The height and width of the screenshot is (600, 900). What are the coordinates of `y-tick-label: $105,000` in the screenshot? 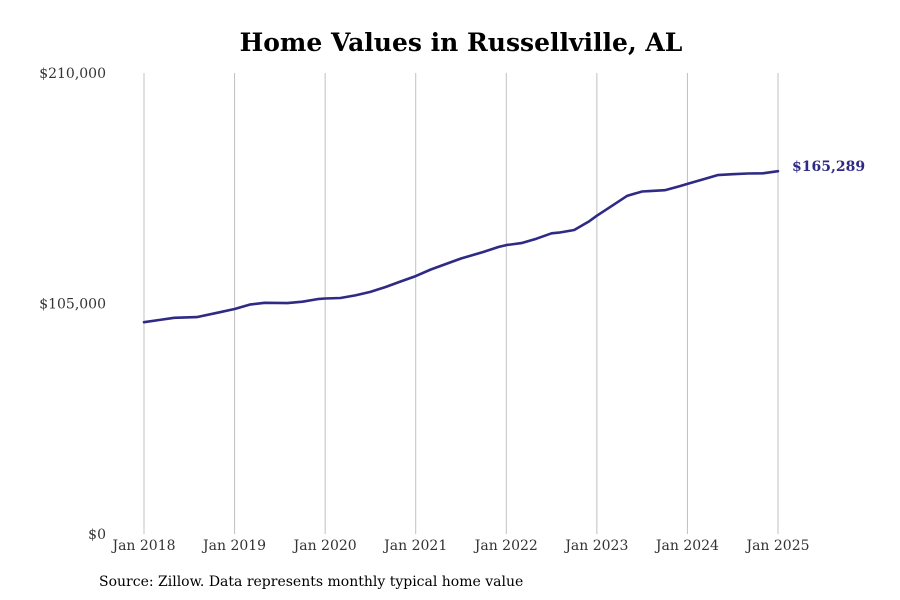 It's located at (72, 305).